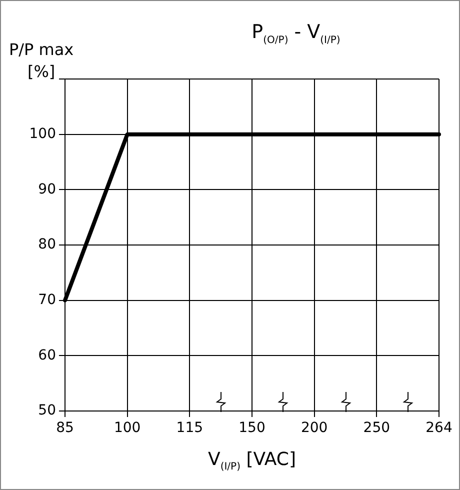 The image size is (460, 490). Describe the element at coordinates (47, 189) in the screenshot. I see `y-tick-label: 90` at that location.